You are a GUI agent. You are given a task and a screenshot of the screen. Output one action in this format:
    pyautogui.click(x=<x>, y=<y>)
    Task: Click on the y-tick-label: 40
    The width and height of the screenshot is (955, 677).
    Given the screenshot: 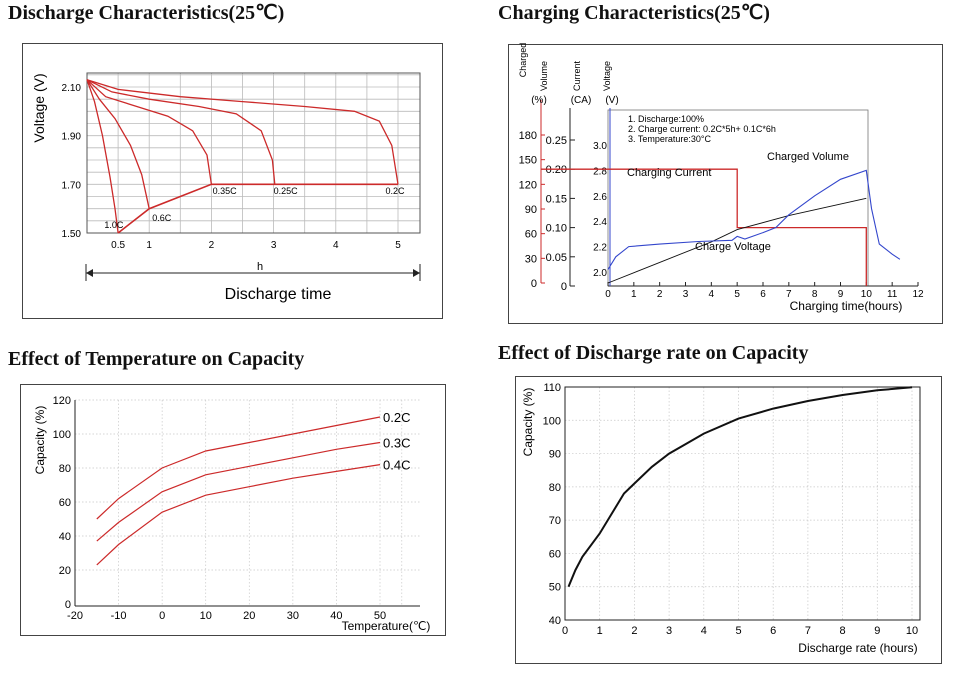 What is the action you would take?
    pyautogui.click(x=65, y=537)
    